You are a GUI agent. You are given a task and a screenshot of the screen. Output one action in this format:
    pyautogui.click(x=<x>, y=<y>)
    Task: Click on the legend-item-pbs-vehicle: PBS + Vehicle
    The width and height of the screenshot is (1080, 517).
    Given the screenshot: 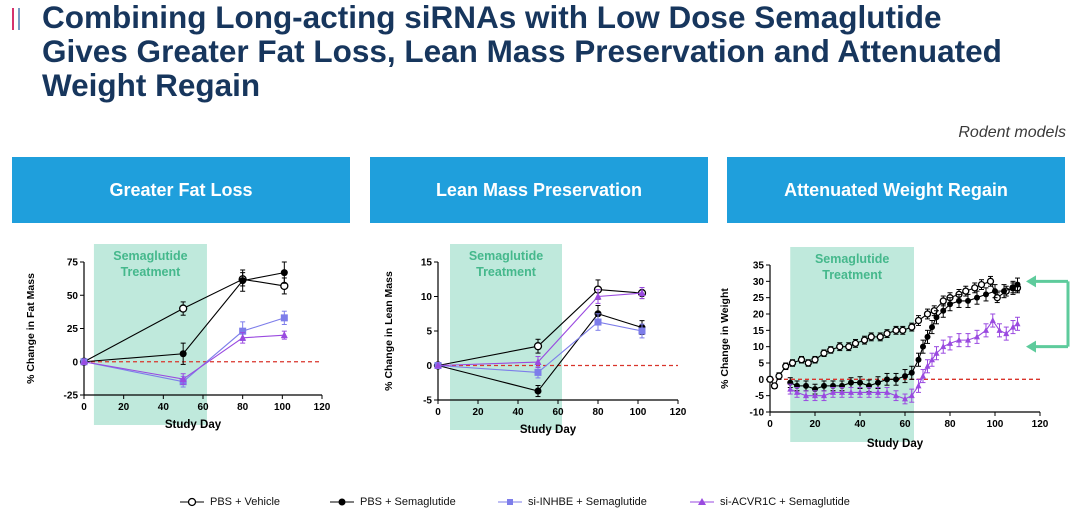 What is the action you would take?
    pyautogui.click(x=230, y=502)
    